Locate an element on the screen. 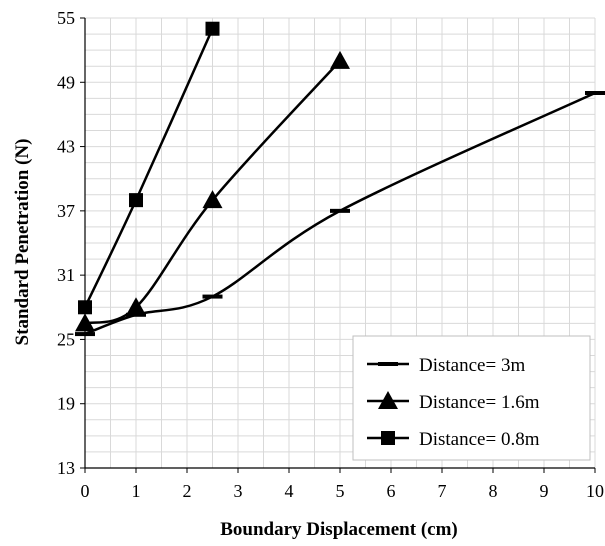 This screenshot has height=546, width=605. x-tick-label: 7 is located at coordinates (442, 491).